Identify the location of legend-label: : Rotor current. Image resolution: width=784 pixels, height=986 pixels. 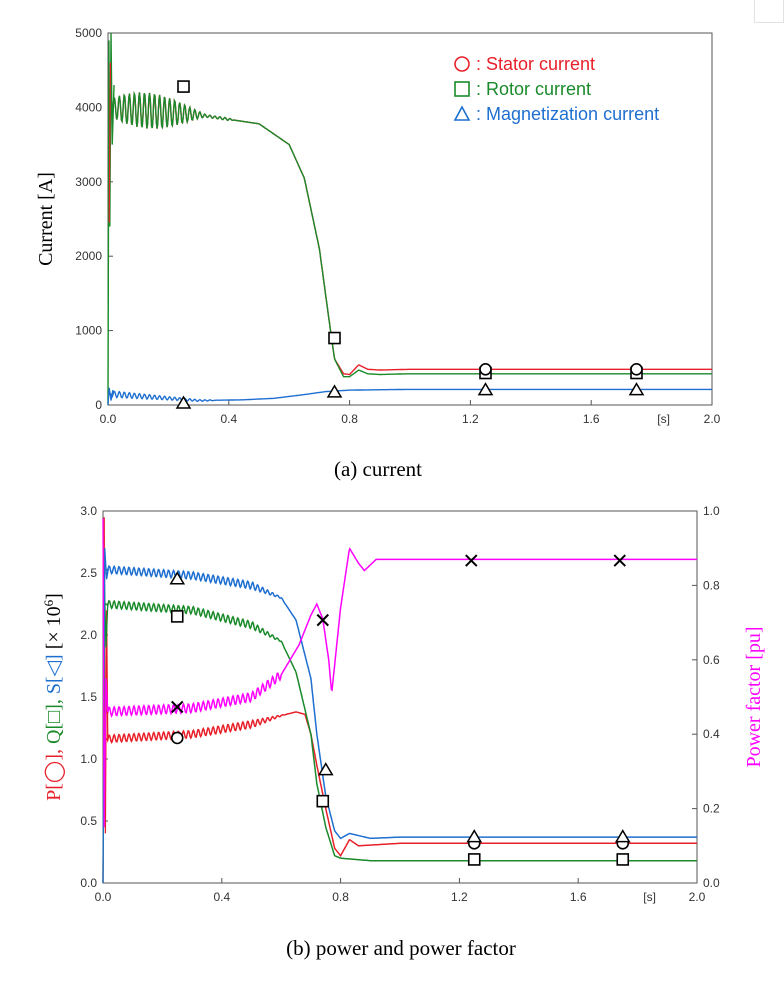
(533, 89).